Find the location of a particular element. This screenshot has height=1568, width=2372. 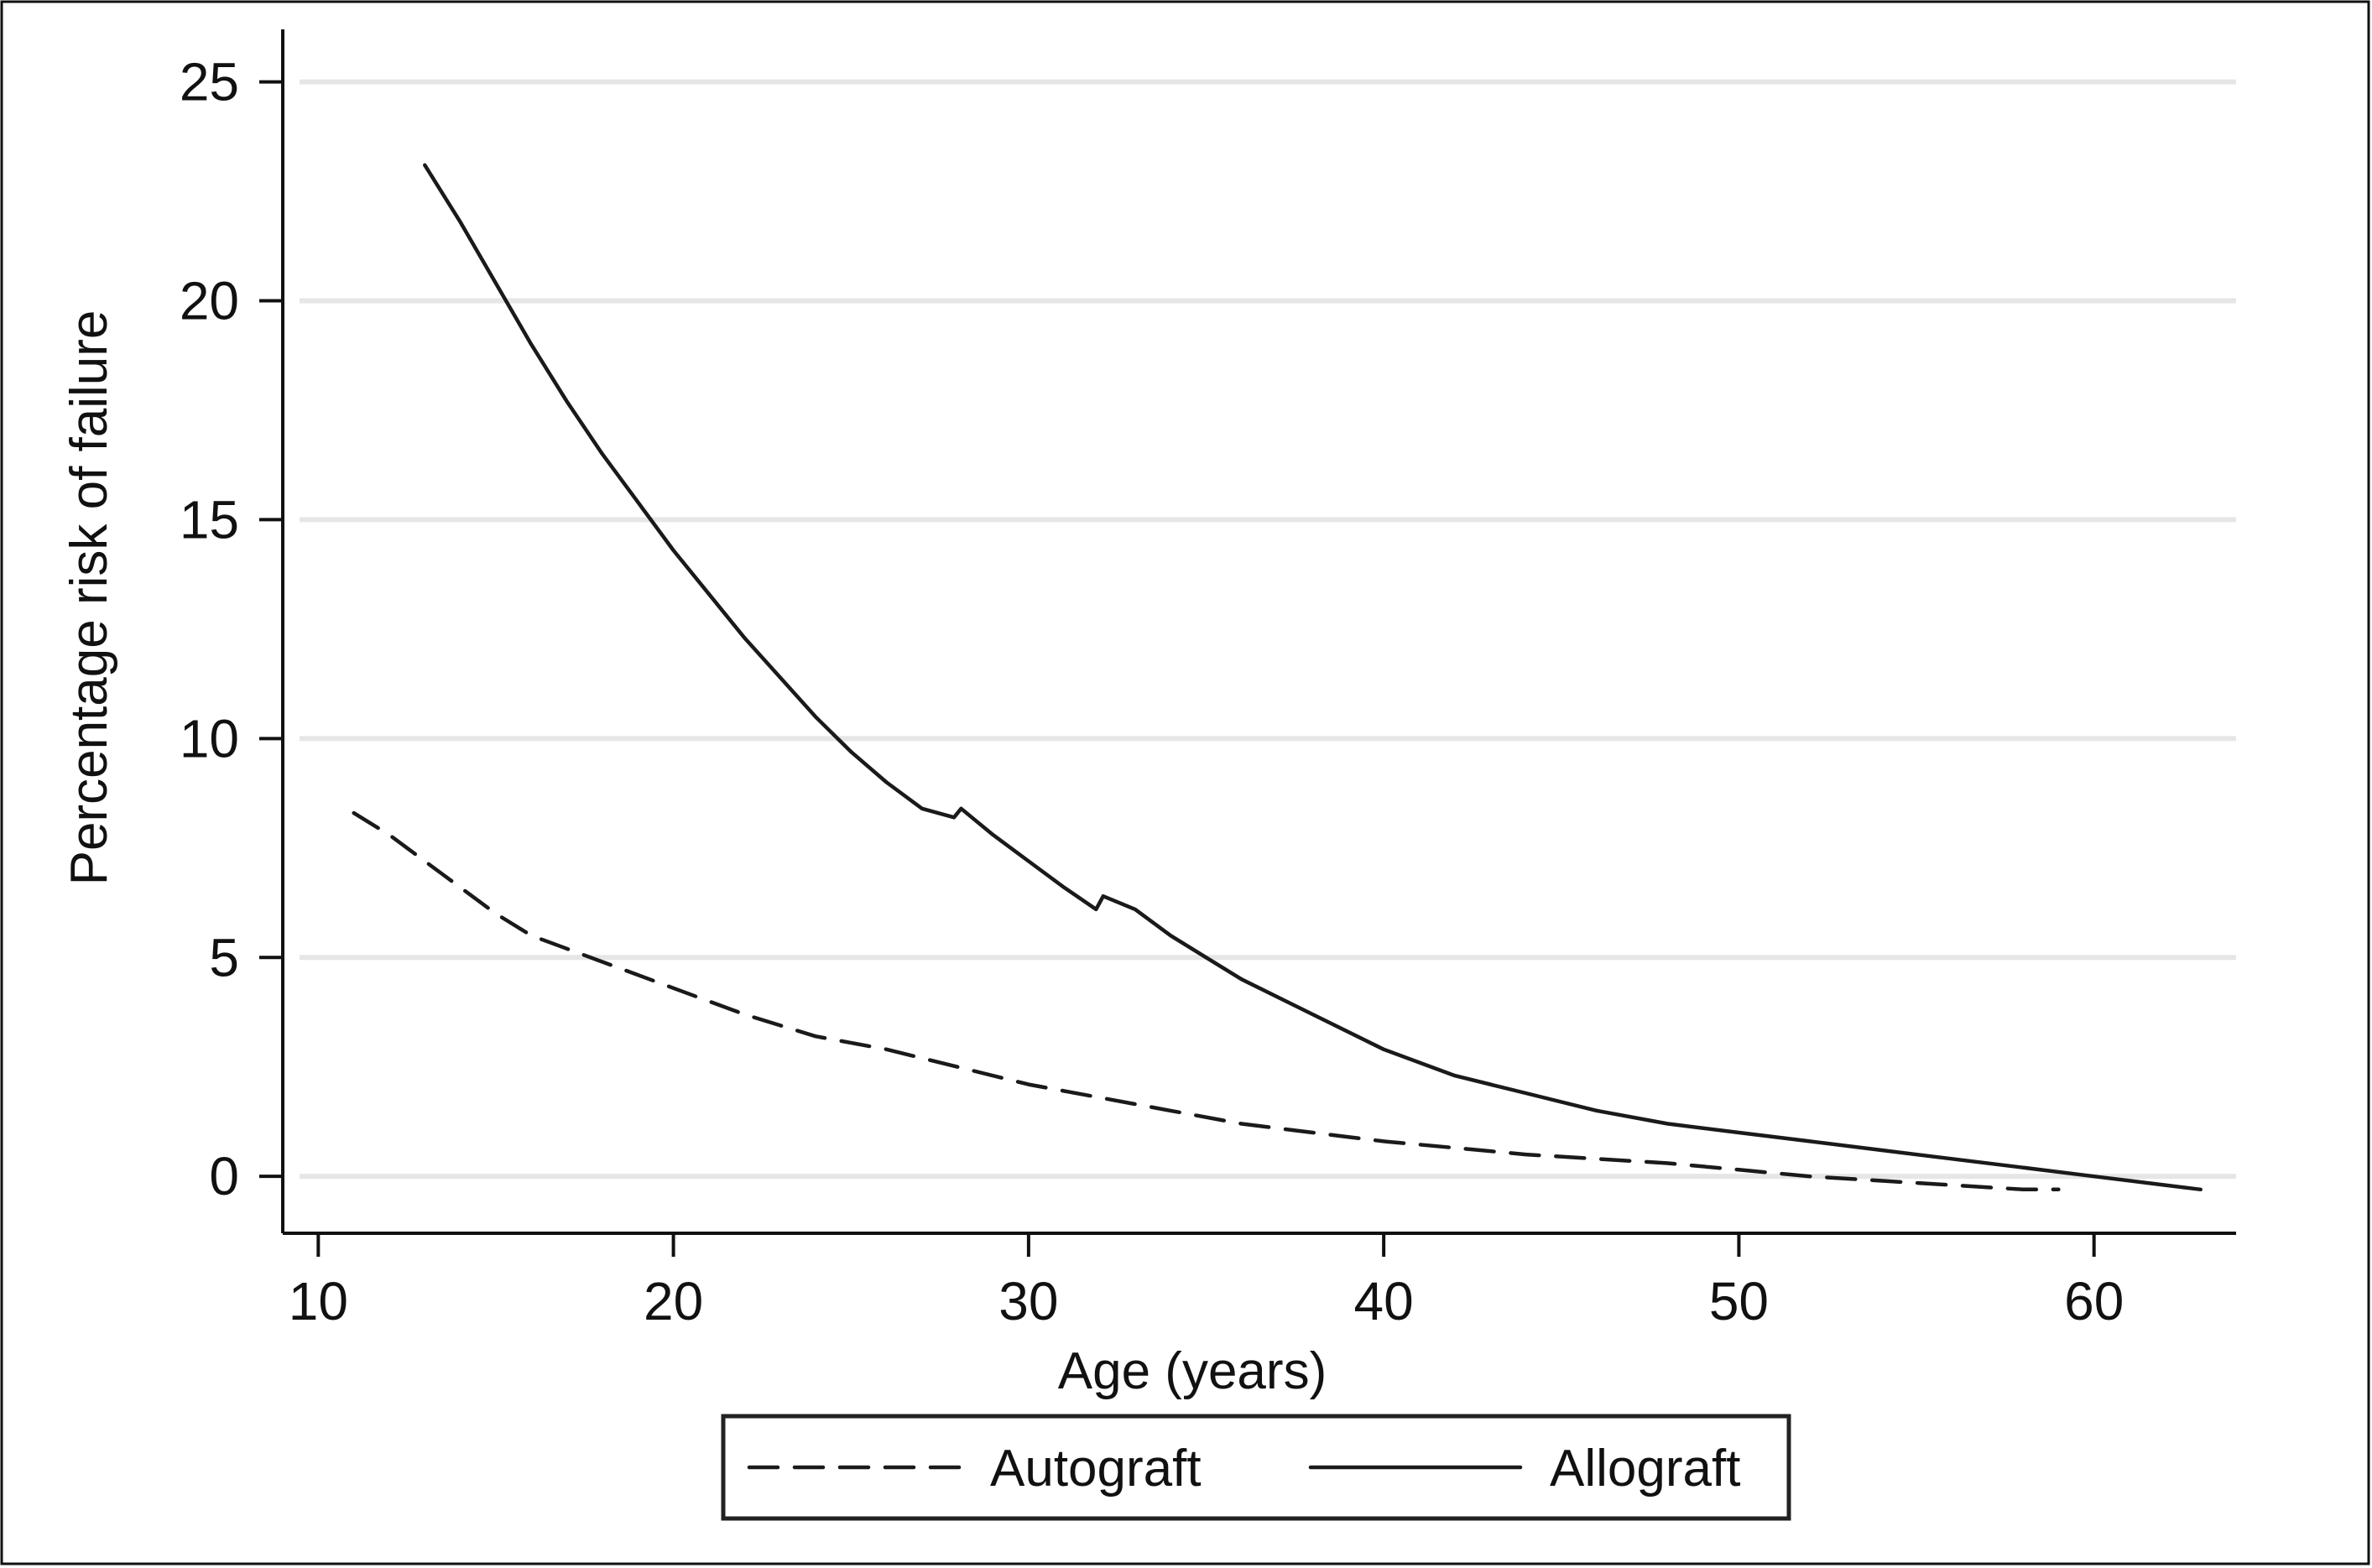

legend-label-autograft: Autograft is located at coordinates (1096, 1469).